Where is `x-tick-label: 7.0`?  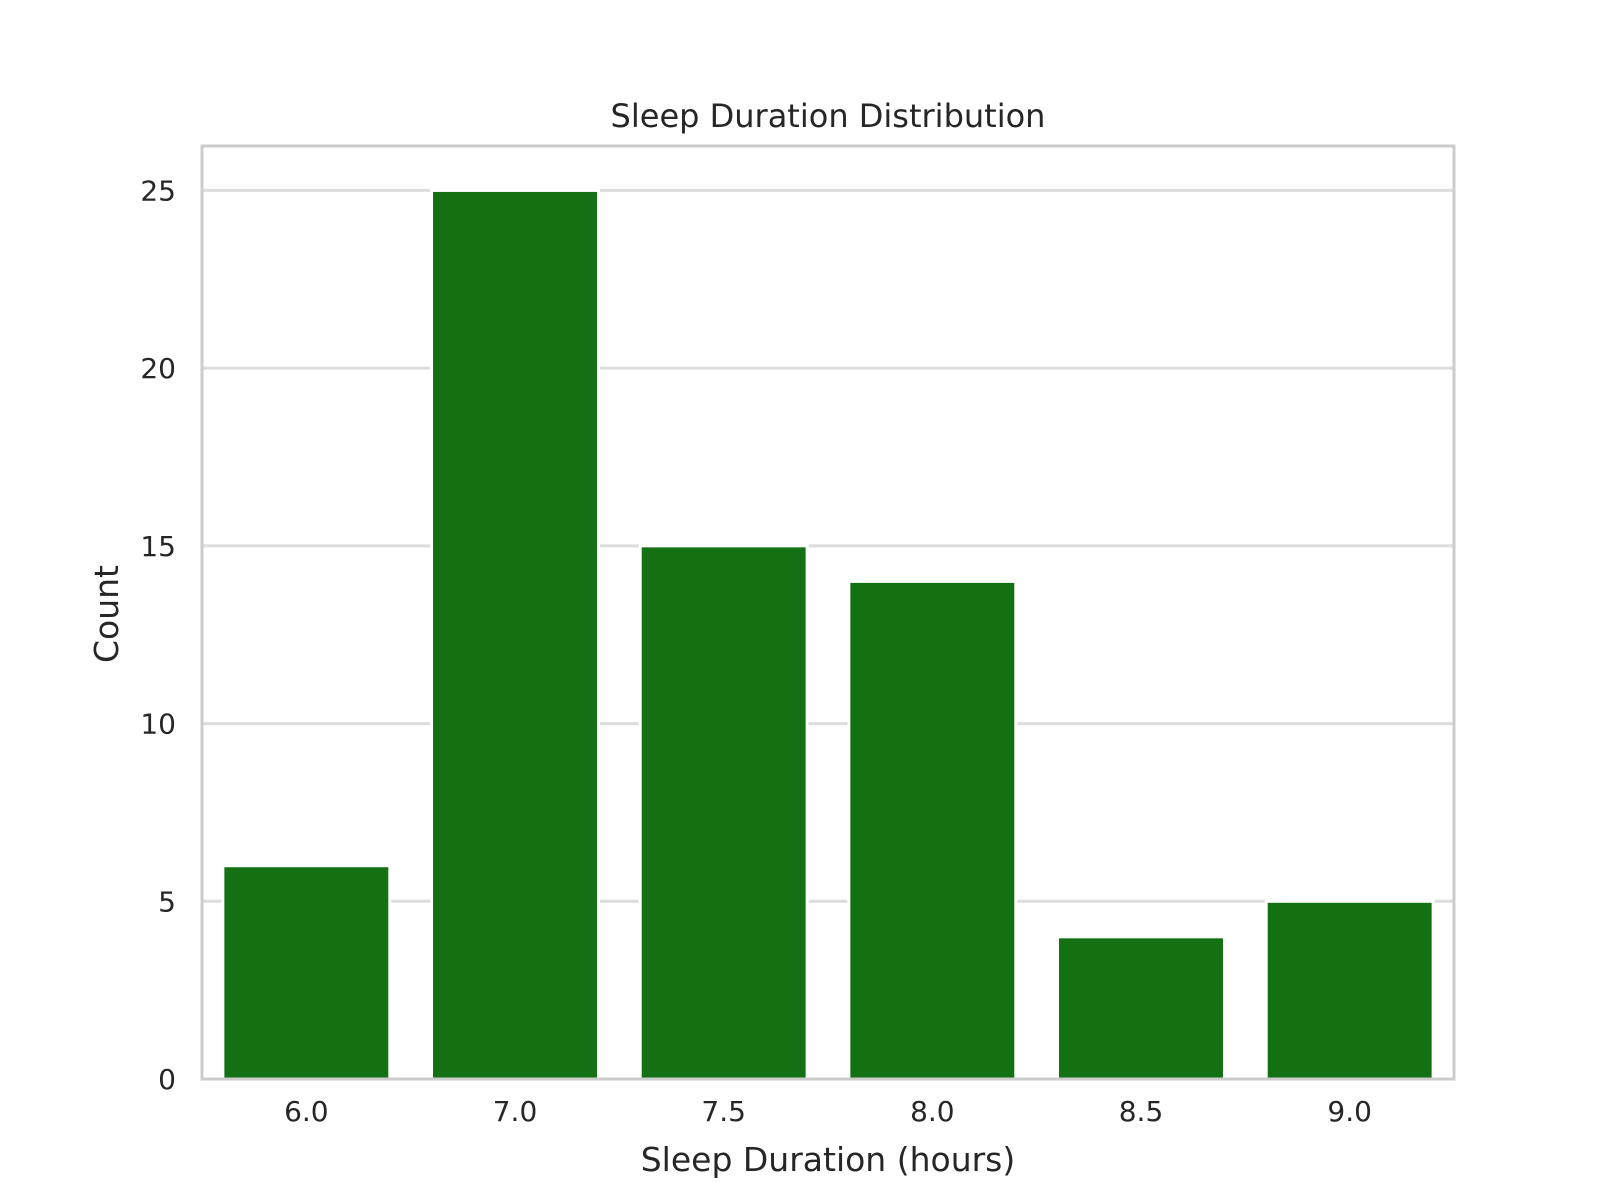
x-tick-label: 7.0 is located at coordinates (515, 1111).